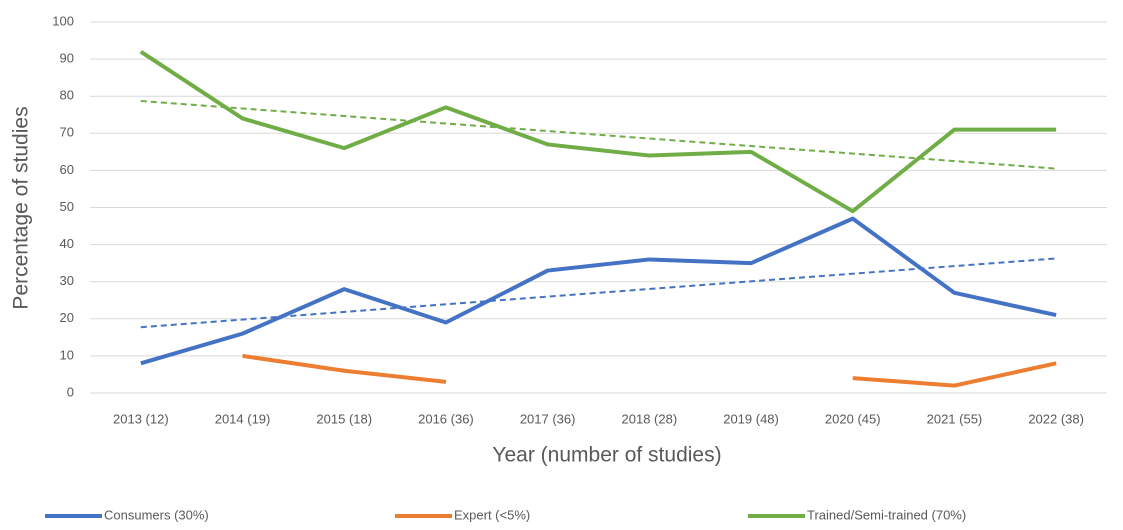 The image size is (1123, 530). I want to click on legend-label: Expert (<5%), so click(492, 514).